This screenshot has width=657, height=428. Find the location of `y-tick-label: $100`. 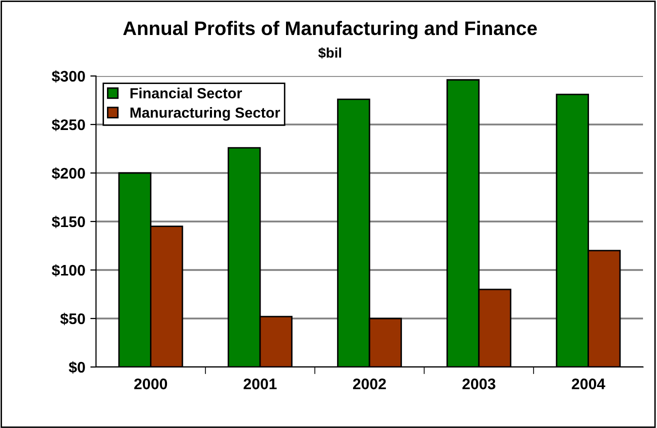

y-tick-label: $100 is located at coordinates (68, 270).